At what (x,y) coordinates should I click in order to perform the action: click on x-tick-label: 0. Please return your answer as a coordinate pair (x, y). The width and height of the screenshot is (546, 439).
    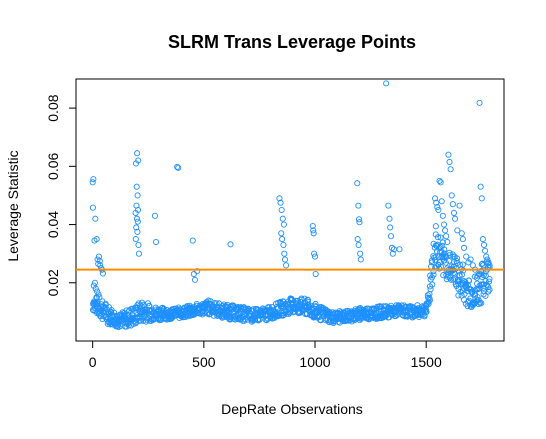
    Looking at the image, I should click on (93, 362).